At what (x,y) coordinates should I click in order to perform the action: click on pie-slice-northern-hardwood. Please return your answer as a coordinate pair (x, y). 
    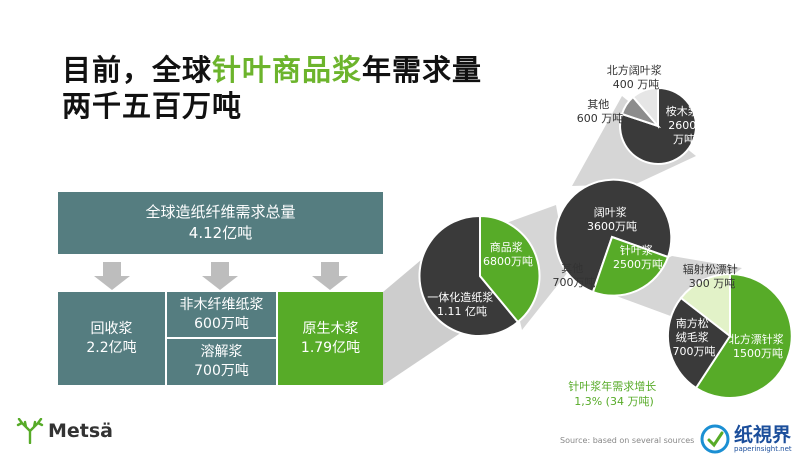
    Looking at the image, I should click on (645, 107).